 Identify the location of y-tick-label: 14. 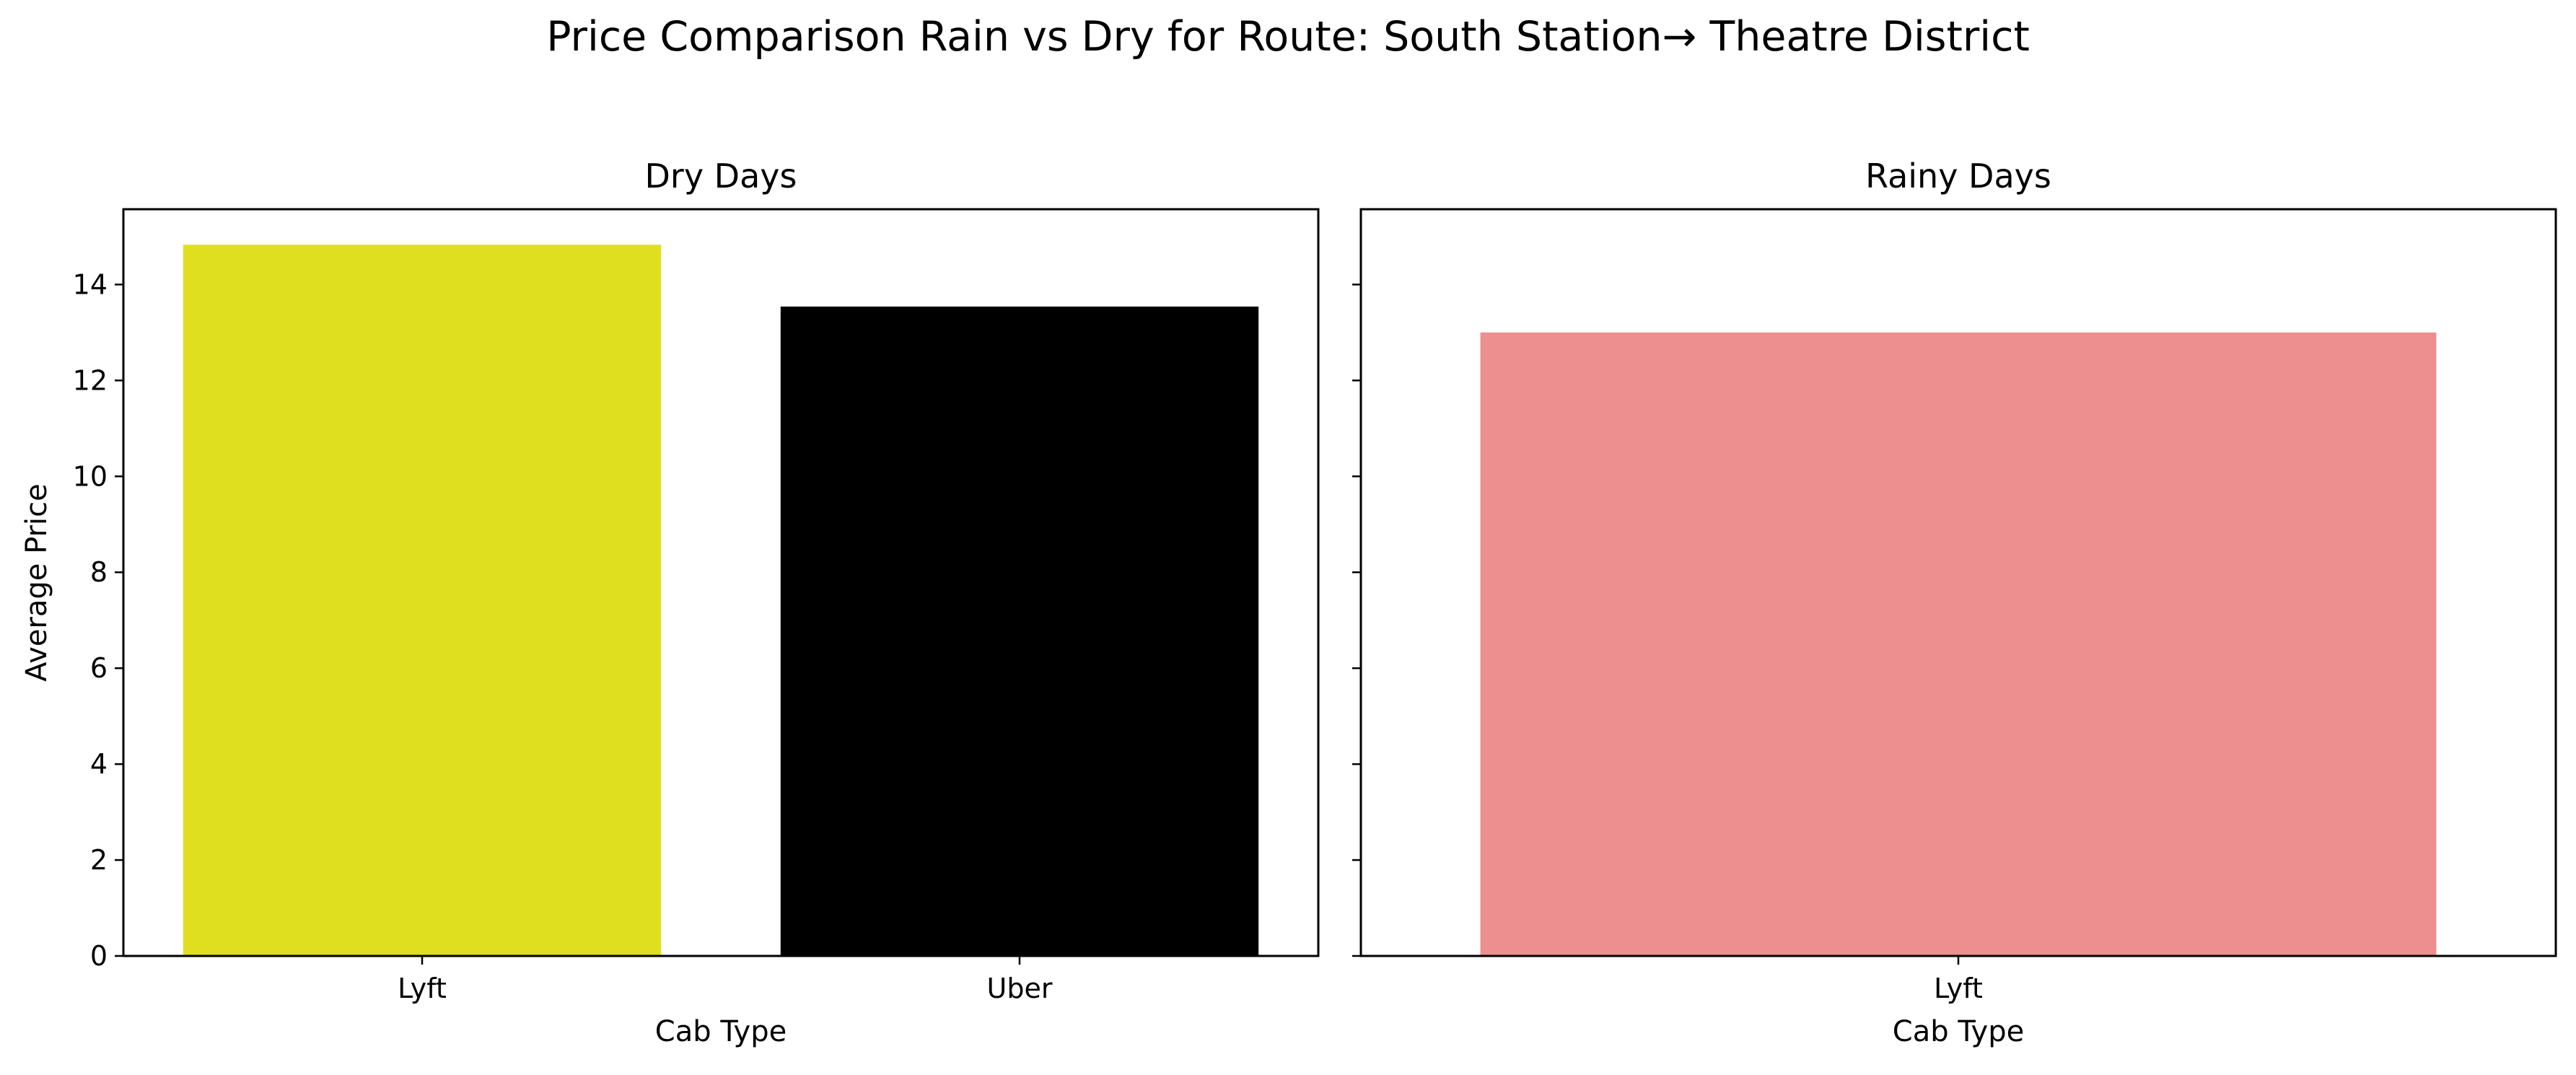
(90, 284).